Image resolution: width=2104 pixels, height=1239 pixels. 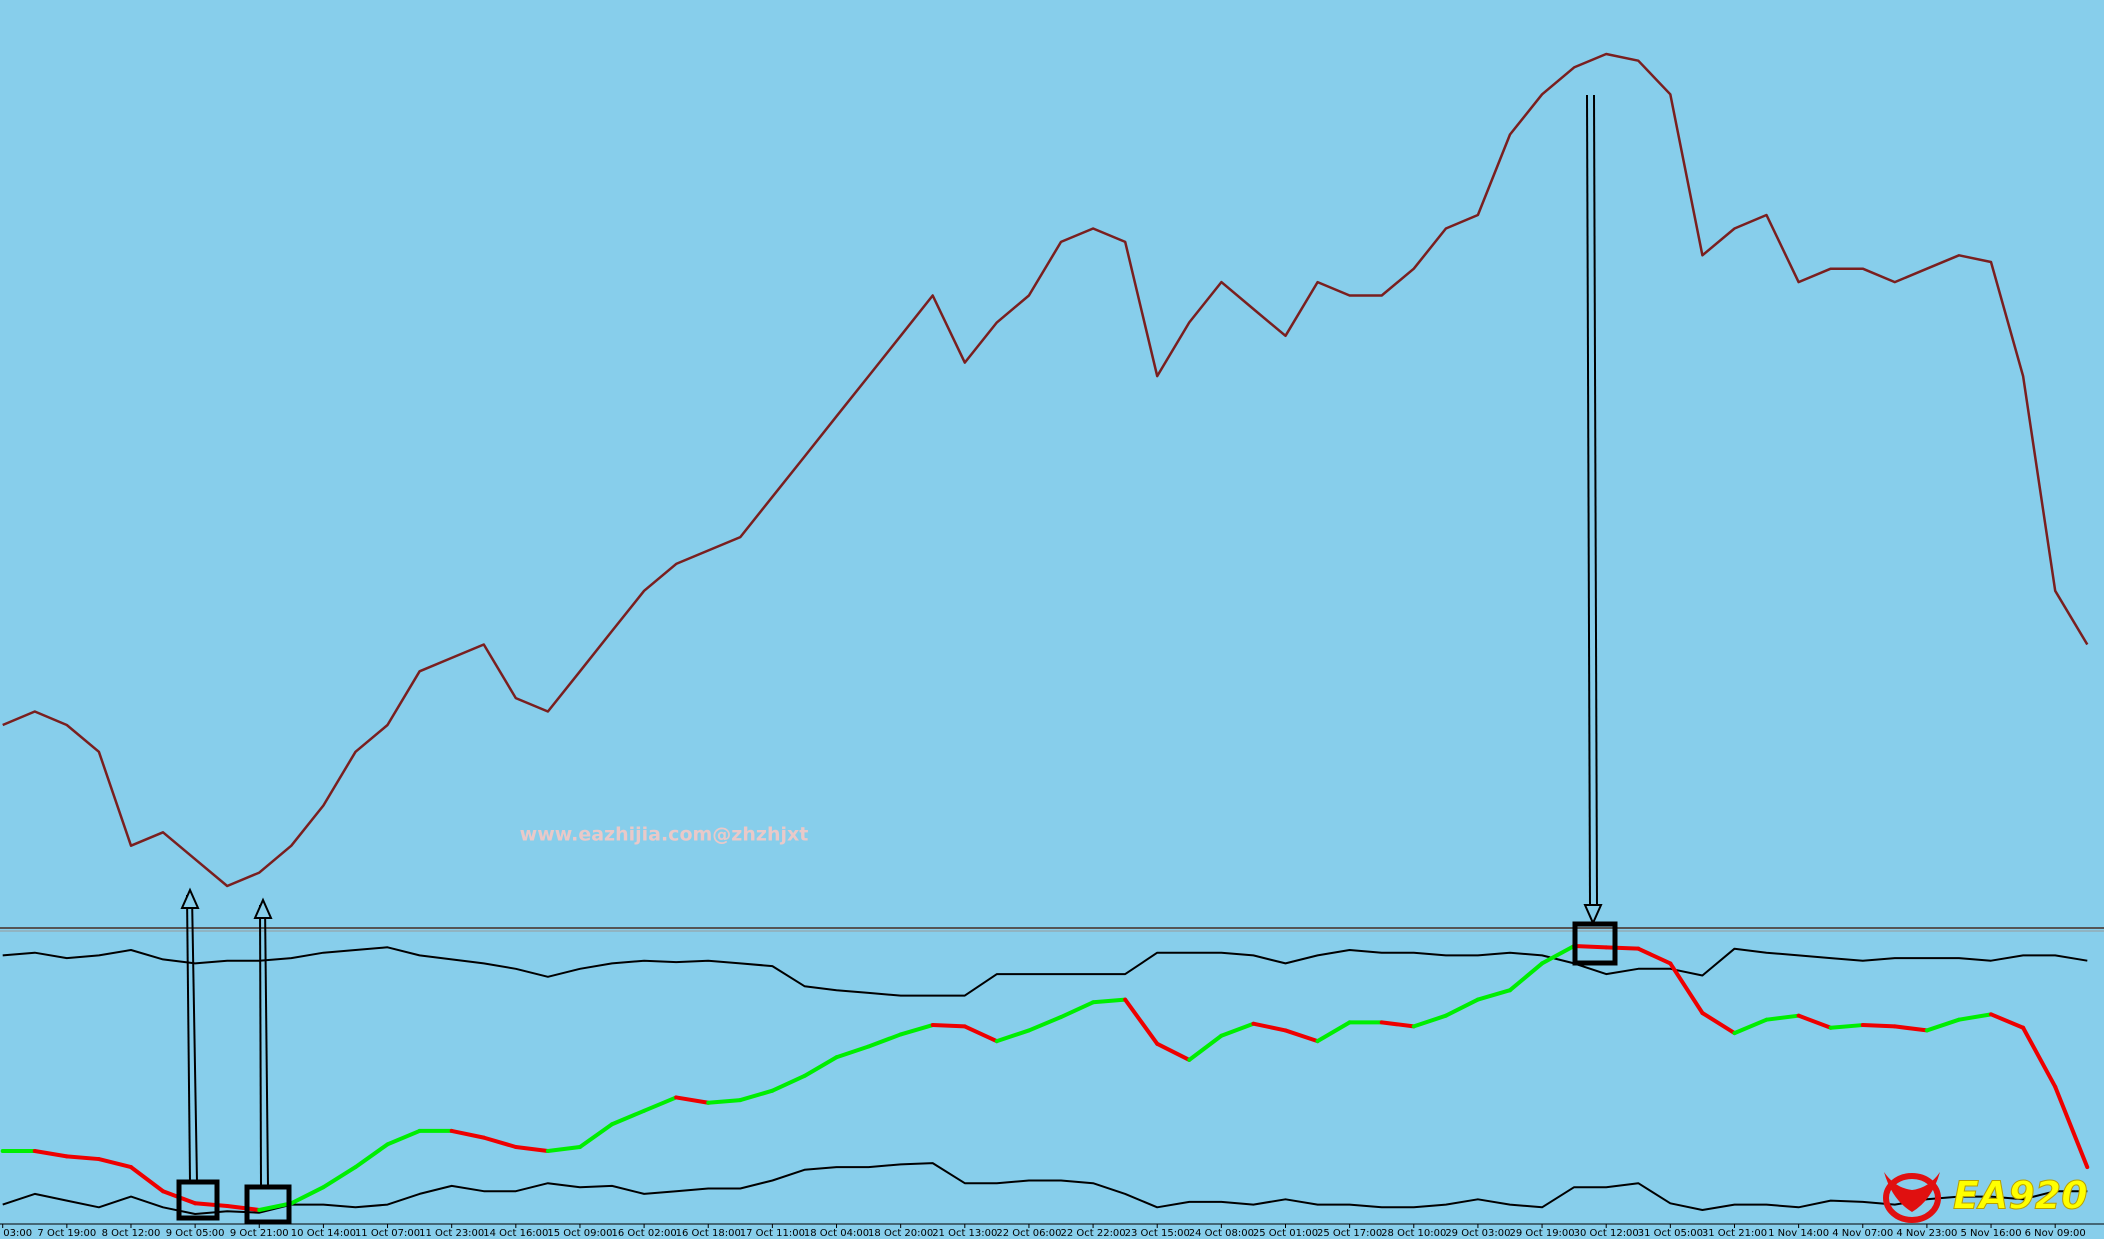 I want to click on watermark: www.eazhijia.com@zhzhjxt, so click(x=664, y=835).